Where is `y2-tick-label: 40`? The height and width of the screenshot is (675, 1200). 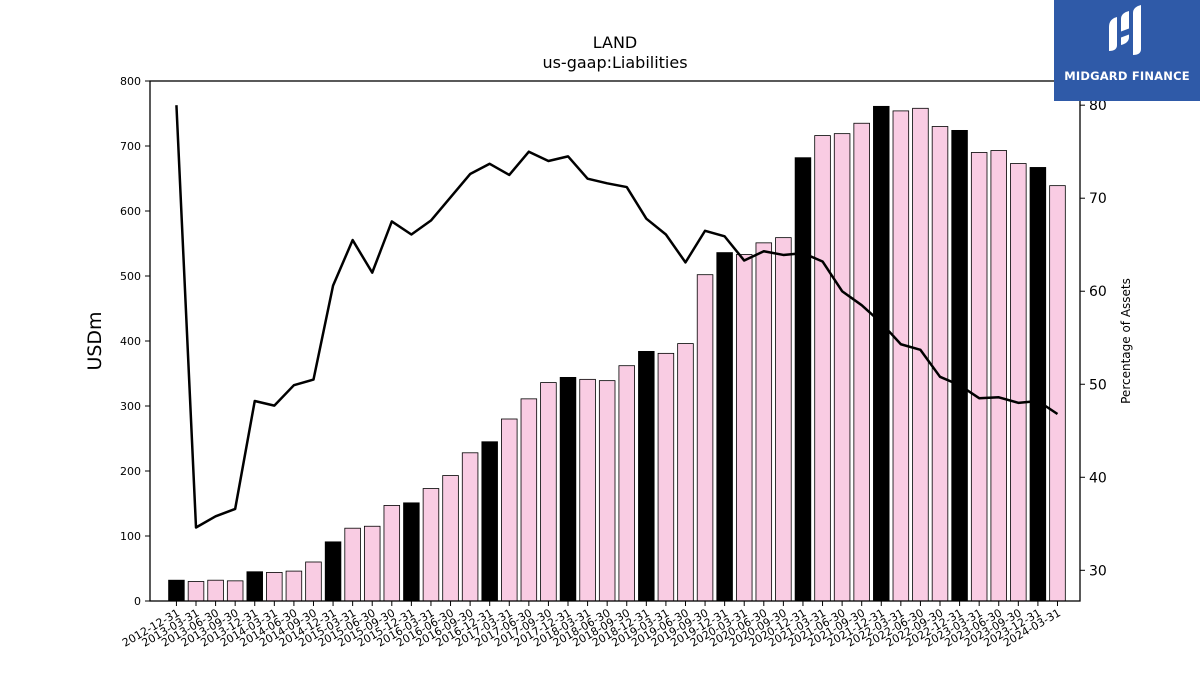
y2-tick-label: 40 is located at coordinates (1098, 478).